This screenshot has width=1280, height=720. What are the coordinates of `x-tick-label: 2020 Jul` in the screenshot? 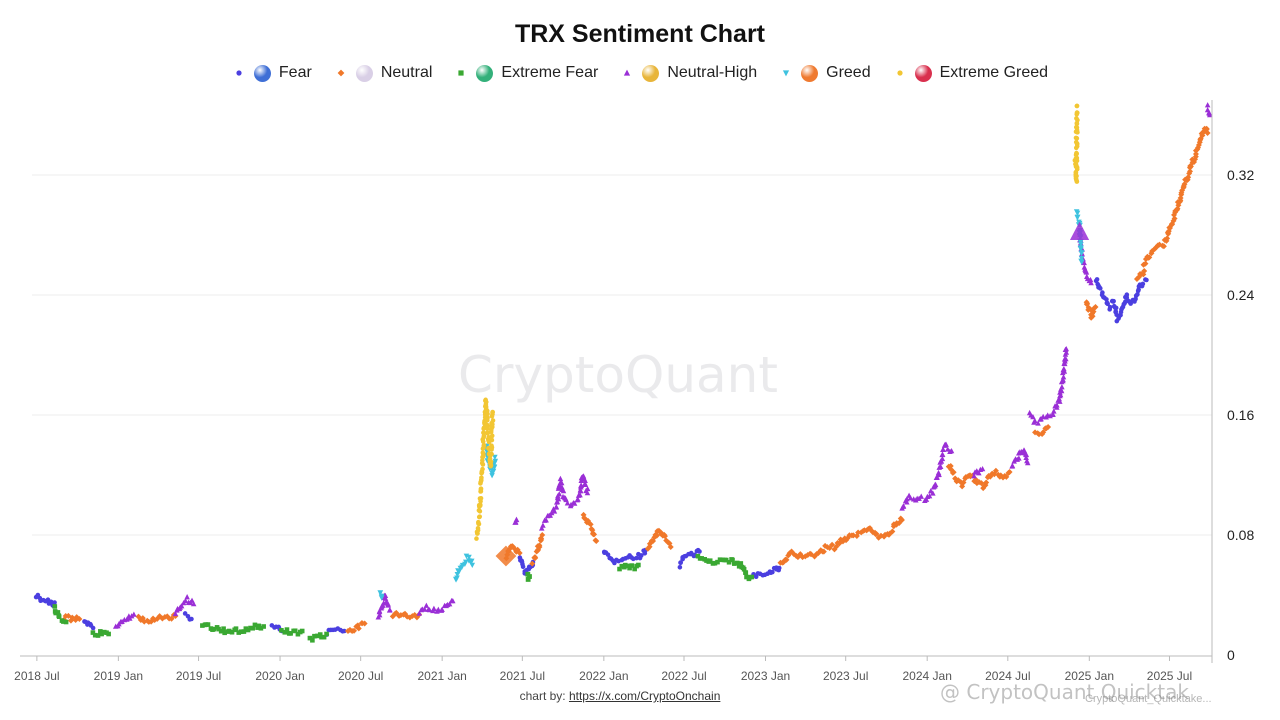 It's located at (360, 676).